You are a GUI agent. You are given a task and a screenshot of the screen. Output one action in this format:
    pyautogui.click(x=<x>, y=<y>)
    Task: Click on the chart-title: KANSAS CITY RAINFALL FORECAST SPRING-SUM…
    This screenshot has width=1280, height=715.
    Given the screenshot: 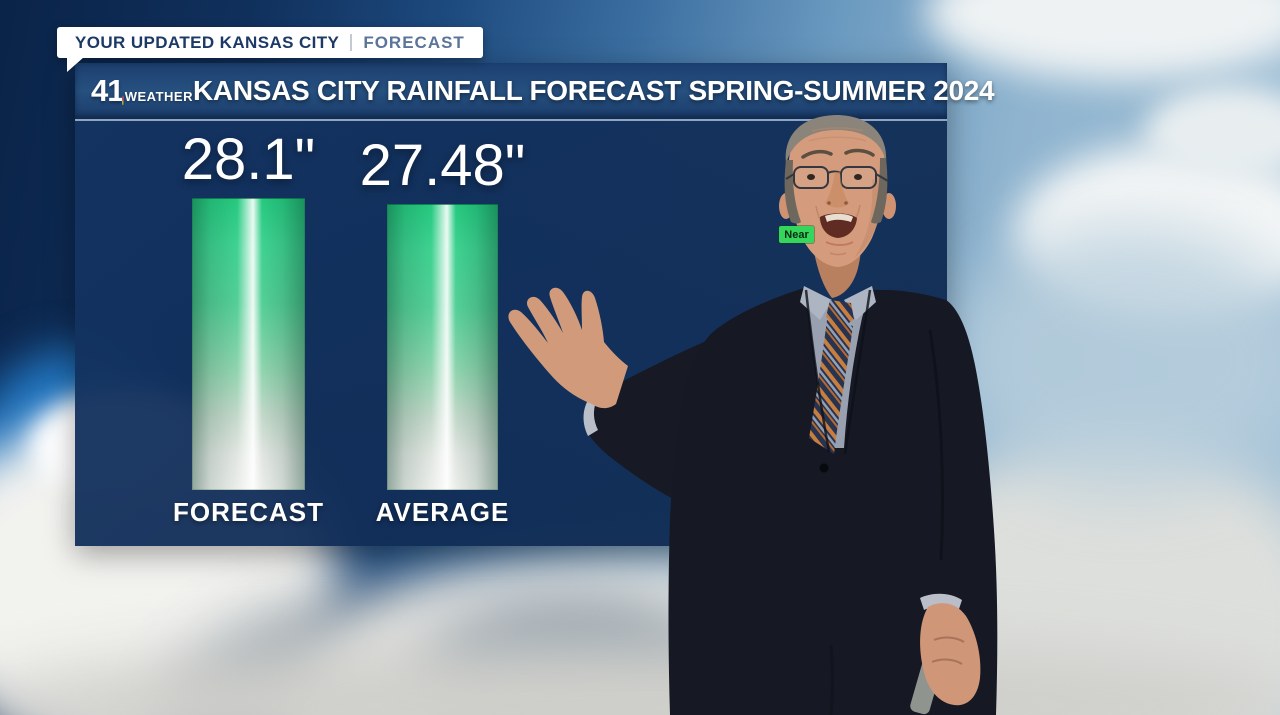 What is the action you would take?
    pyautogui.click(x=594, y=90)
    